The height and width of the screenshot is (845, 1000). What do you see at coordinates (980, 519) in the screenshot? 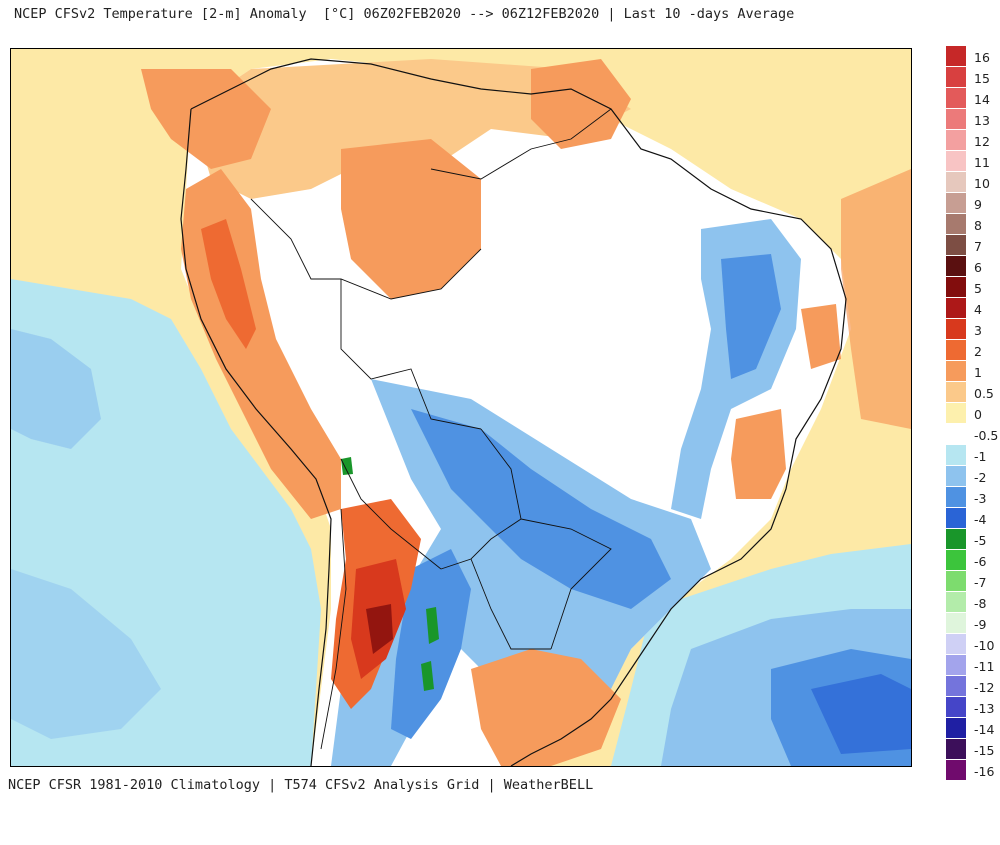
I see `legend-label: -4` at bounding box center [980, 519].